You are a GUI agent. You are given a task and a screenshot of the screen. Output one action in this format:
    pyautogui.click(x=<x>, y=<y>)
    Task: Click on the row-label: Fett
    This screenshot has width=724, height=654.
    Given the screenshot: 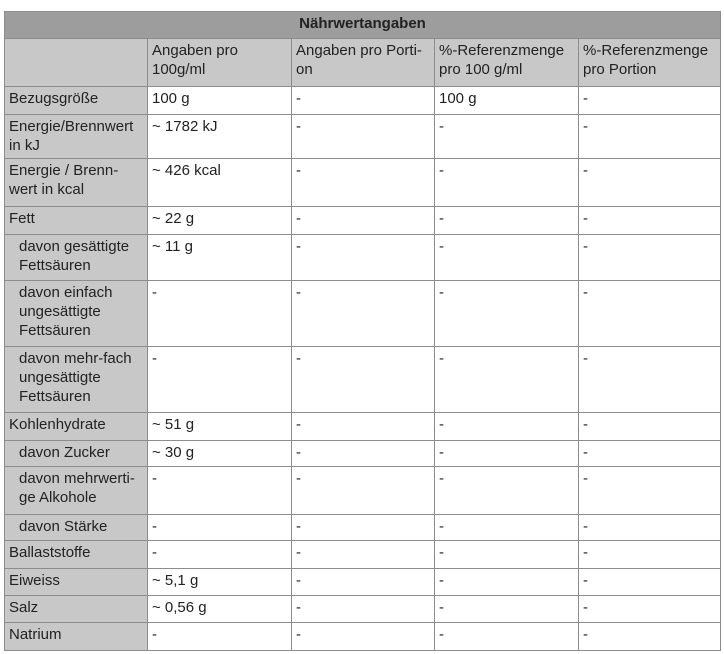 What is the action you would take?
    pyautogui.click(x=76, y=220)
    